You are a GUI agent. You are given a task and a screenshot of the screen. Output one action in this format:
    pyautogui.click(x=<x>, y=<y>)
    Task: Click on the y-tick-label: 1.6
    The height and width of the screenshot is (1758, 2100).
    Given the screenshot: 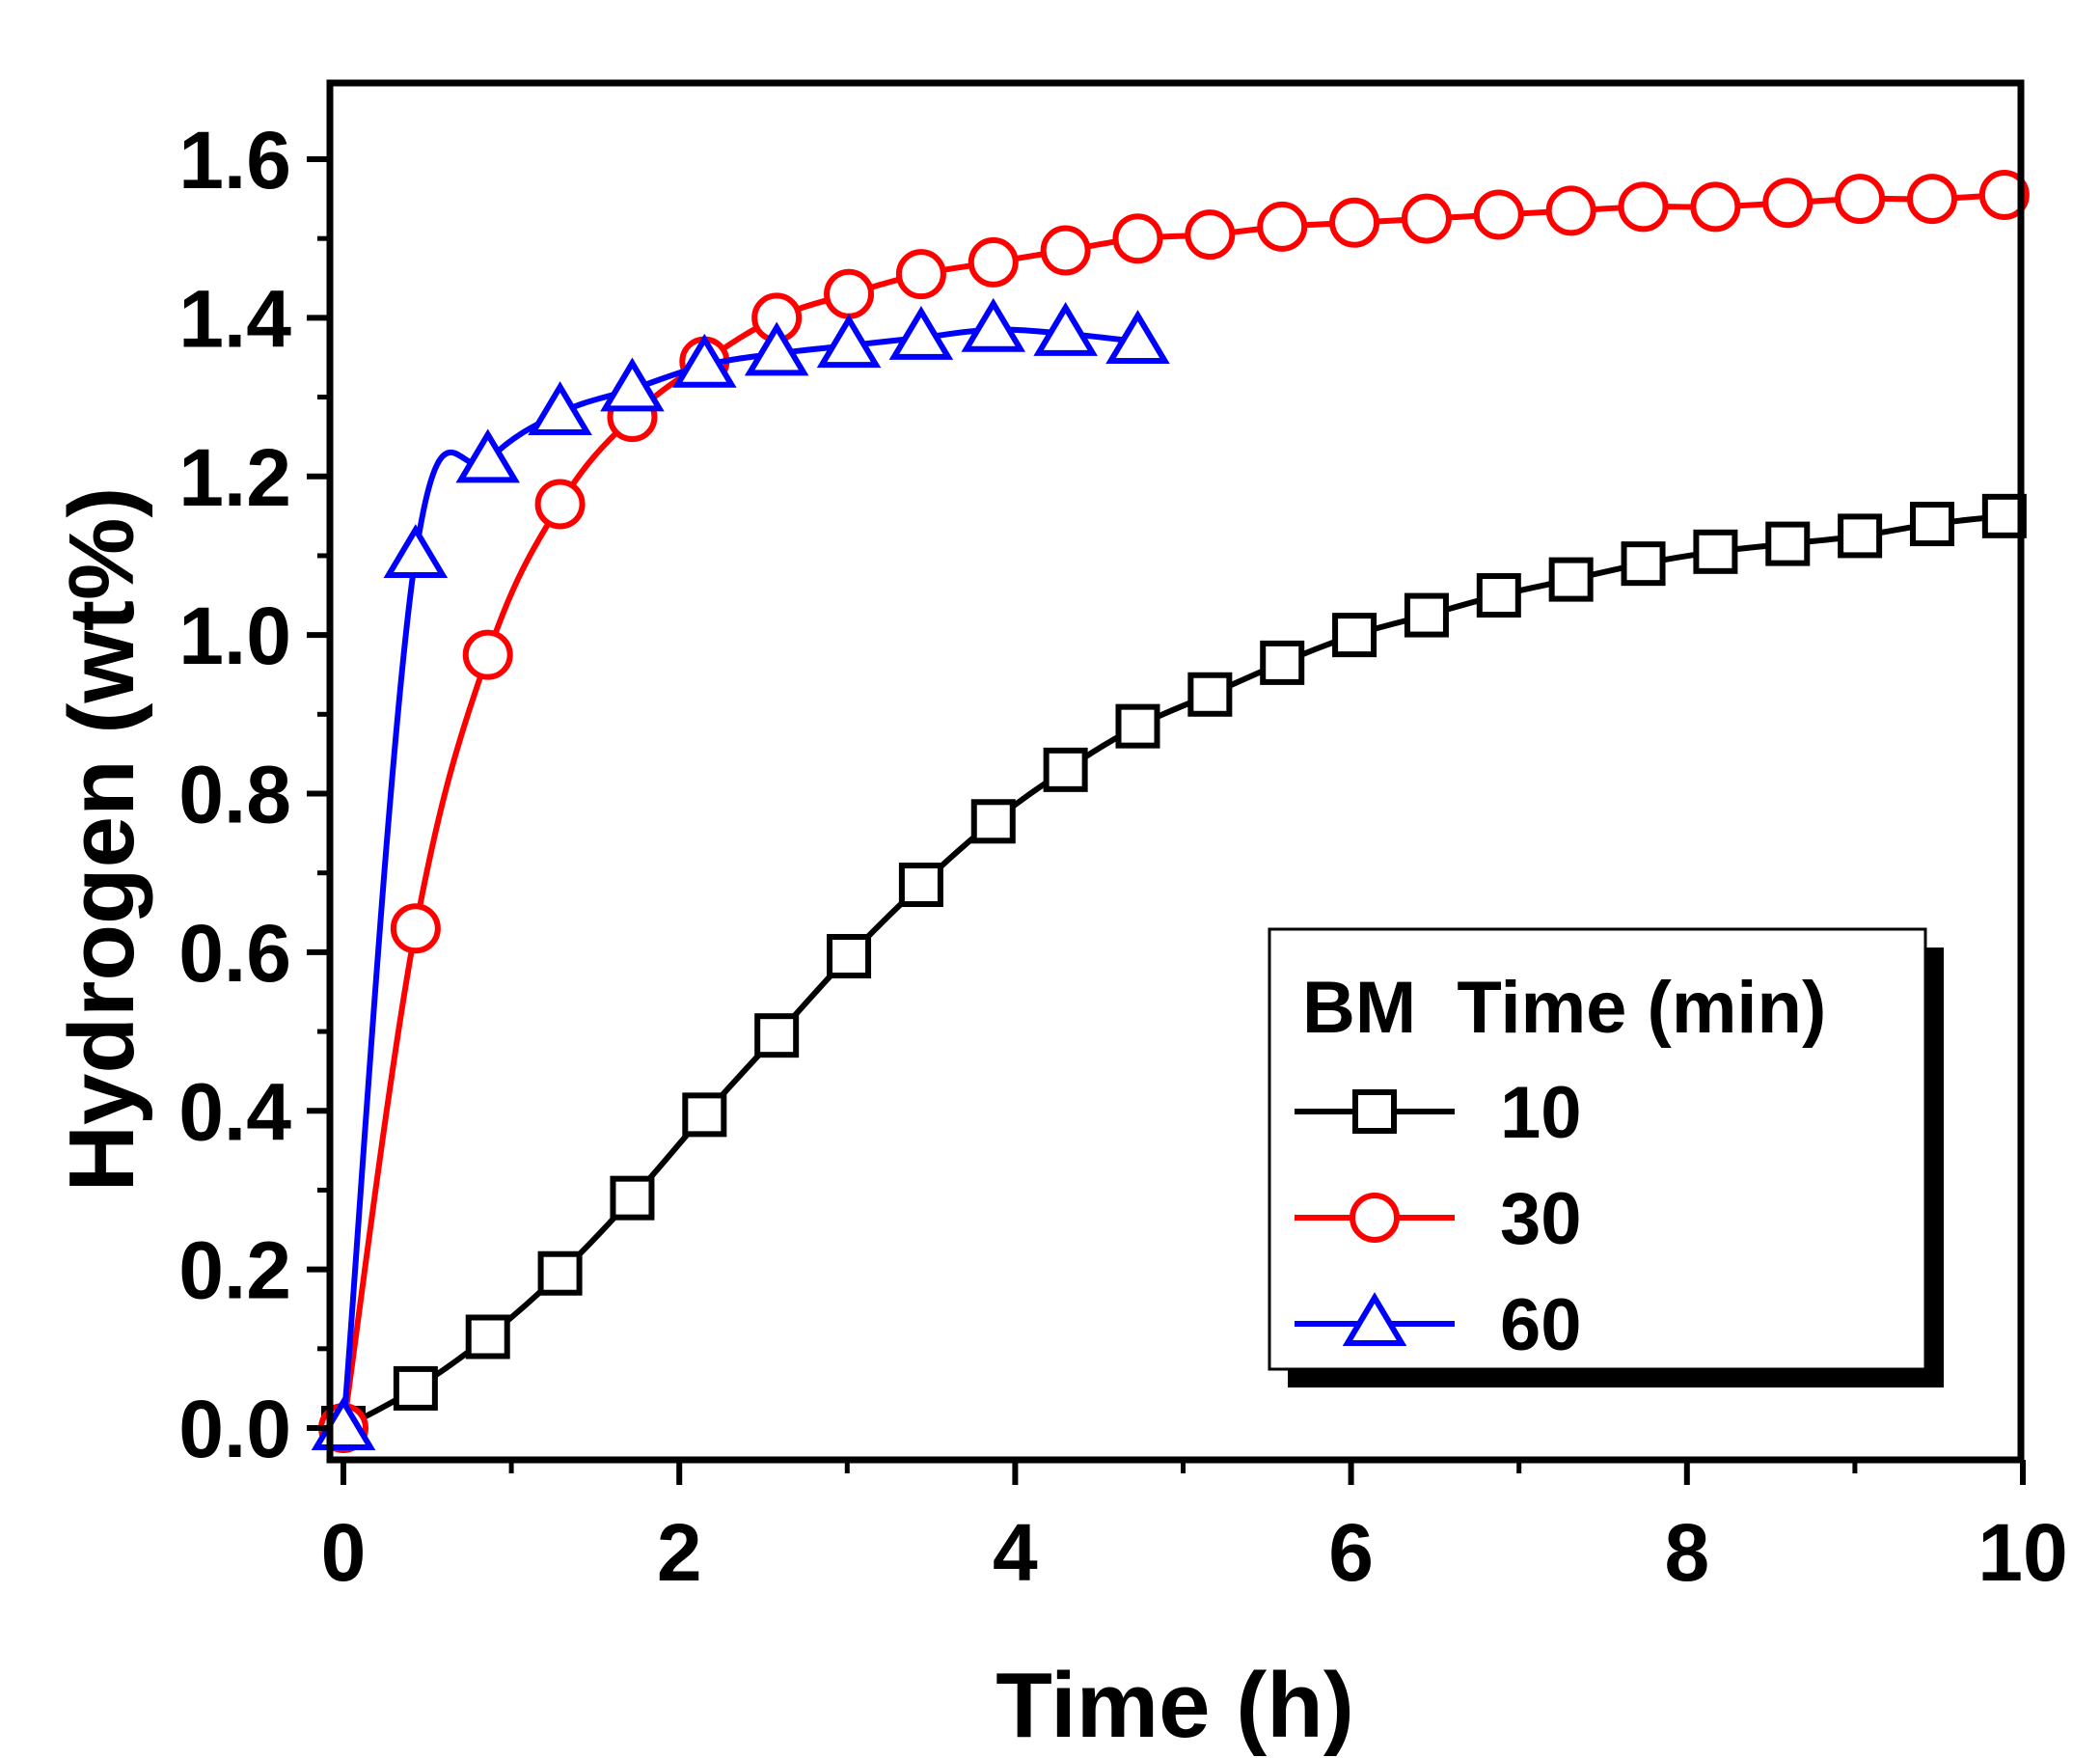 What is the action you would take?
    pyautogui.click(x=234, y=160)
    